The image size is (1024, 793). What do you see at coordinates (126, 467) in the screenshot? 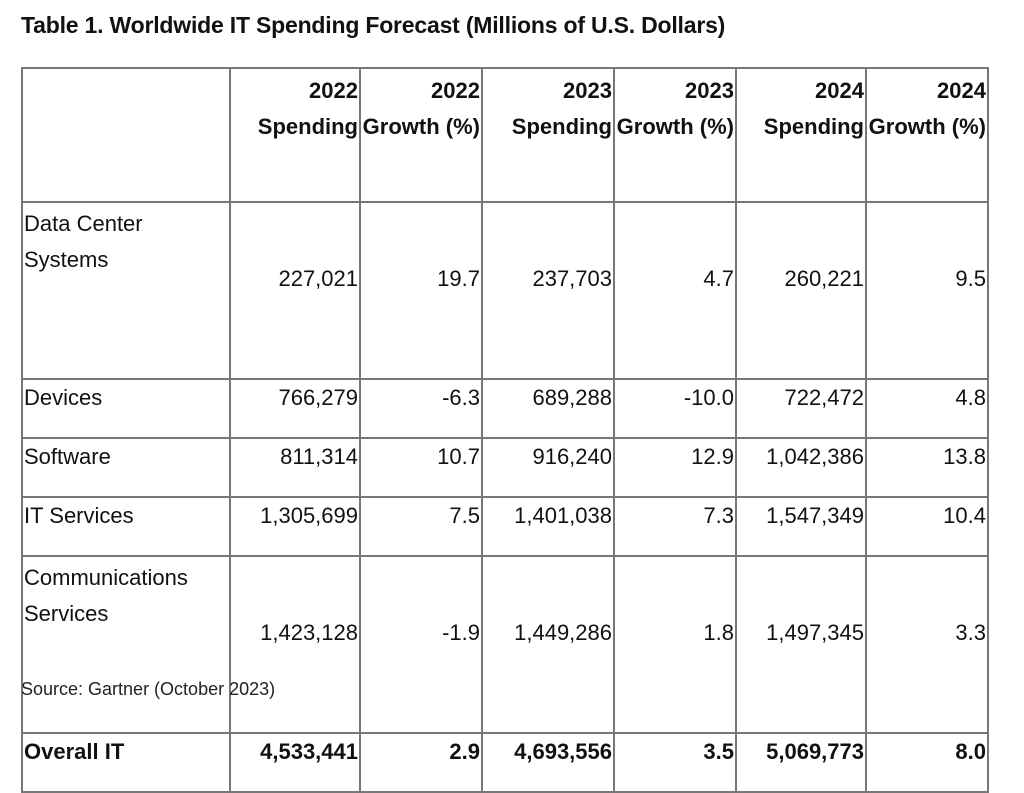
I see `row-label: Software` at bounding box center [126, 467].